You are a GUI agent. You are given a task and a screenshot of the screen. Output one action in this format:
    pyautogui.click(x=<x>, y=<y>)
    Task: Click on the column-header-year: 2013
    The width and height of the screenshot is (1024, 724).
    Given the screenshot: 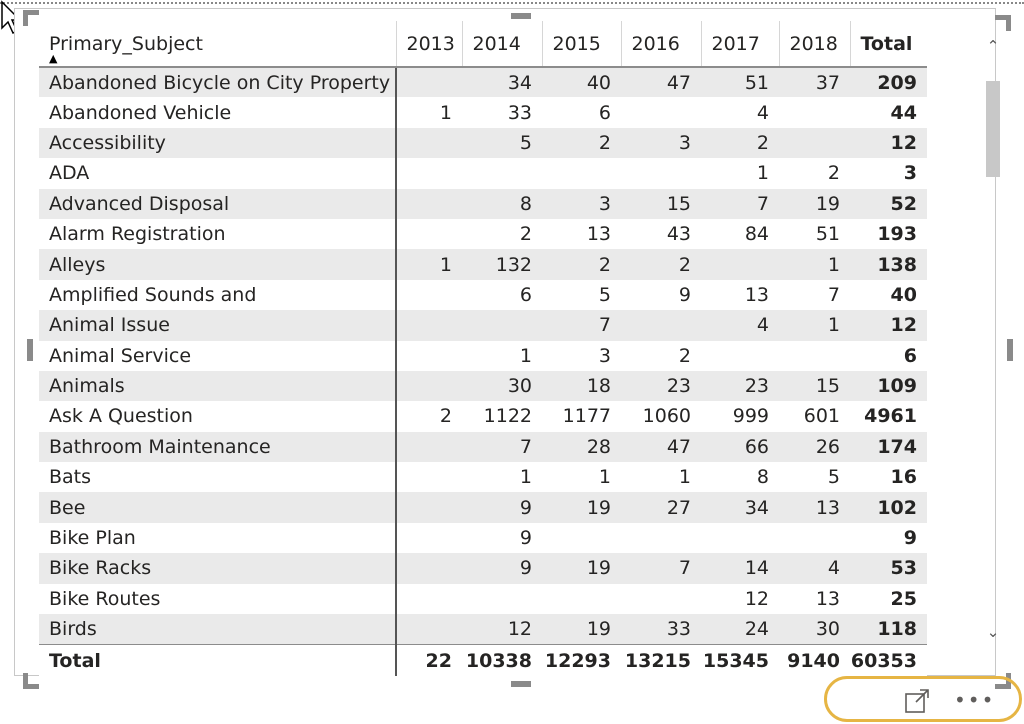 What is the action you would take?
    pyautogui.click(x=428, y=44)
    